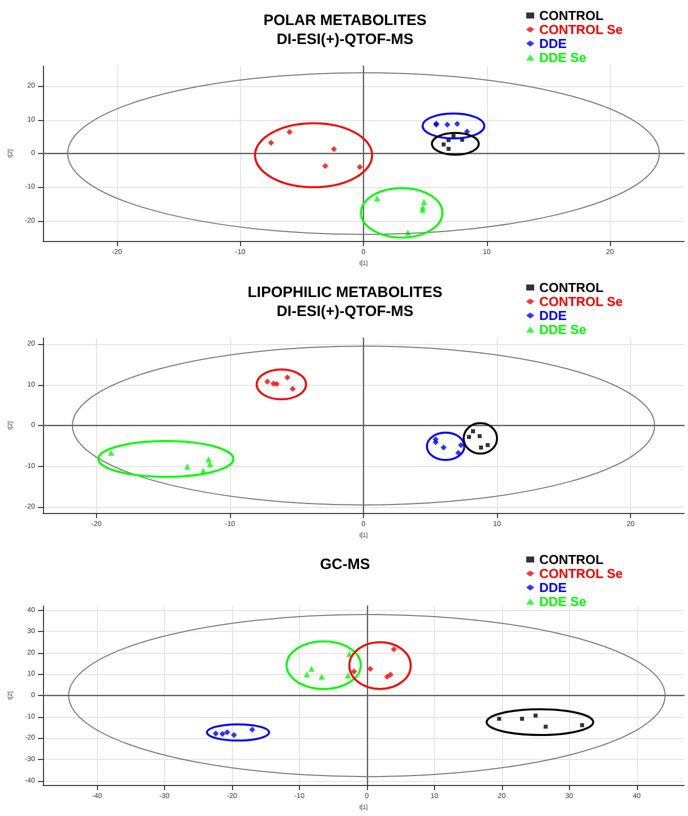 The image size is (688, 816). I want to click on chart-title: GC-MS, so click(345, 564).